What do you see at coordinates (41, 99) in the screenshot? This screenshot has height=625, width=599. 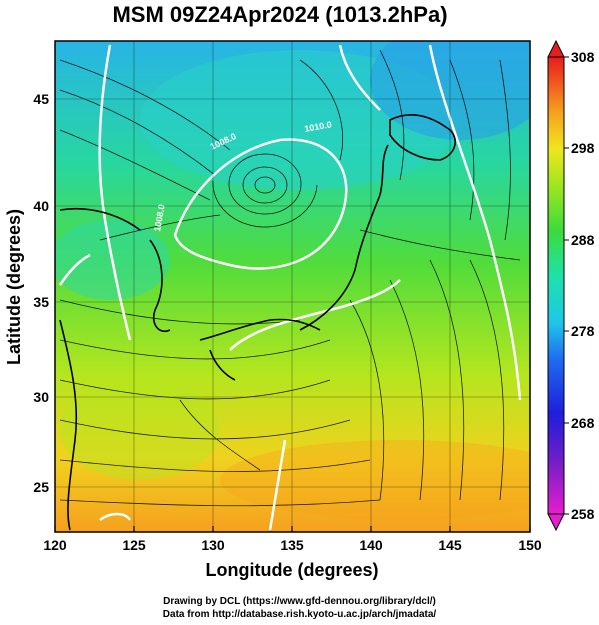 I see `y-tick-label: 45` at bounding box center [41, 99].